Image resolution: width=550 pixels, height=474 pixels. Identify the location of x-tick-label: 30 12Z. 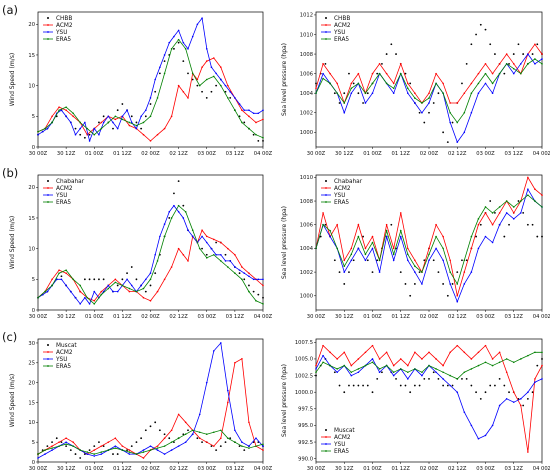
(66, 154).